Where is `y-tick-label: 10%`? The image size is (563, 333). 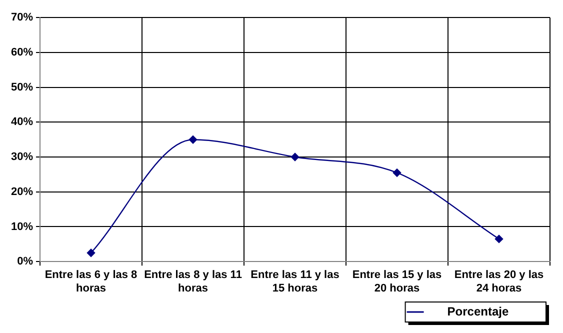 y-tick-label: 10% is located at coordinates (22, 226).